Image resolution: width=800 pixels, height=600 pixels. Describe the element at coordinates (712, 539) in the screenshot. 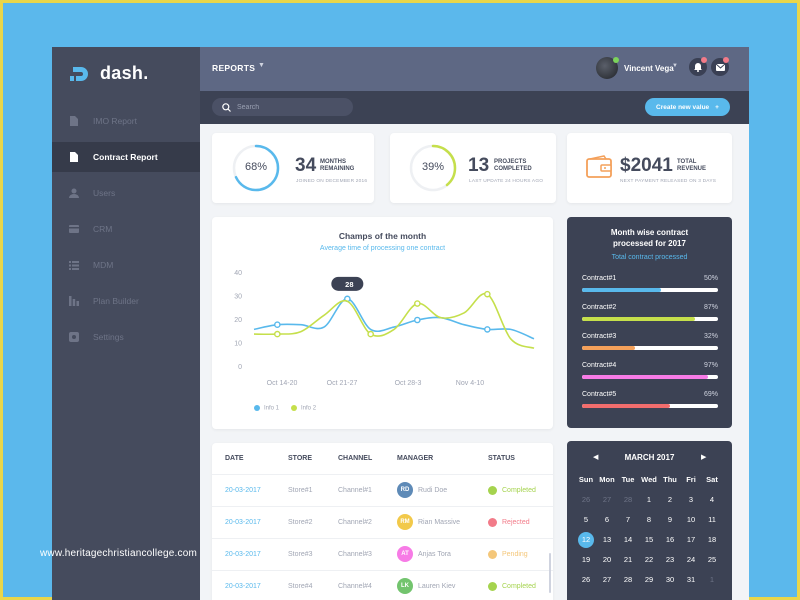

I see `calendar-day: 18` at that location.